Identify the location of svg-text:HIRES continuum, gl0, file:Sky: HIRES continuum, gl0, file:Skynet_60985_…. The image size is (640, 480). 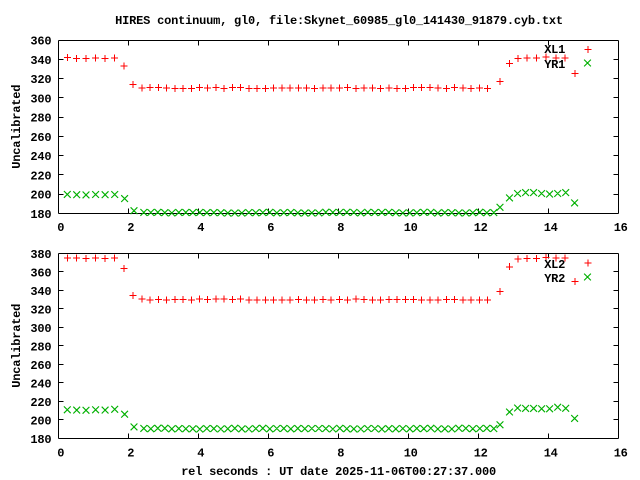
(339, 21).